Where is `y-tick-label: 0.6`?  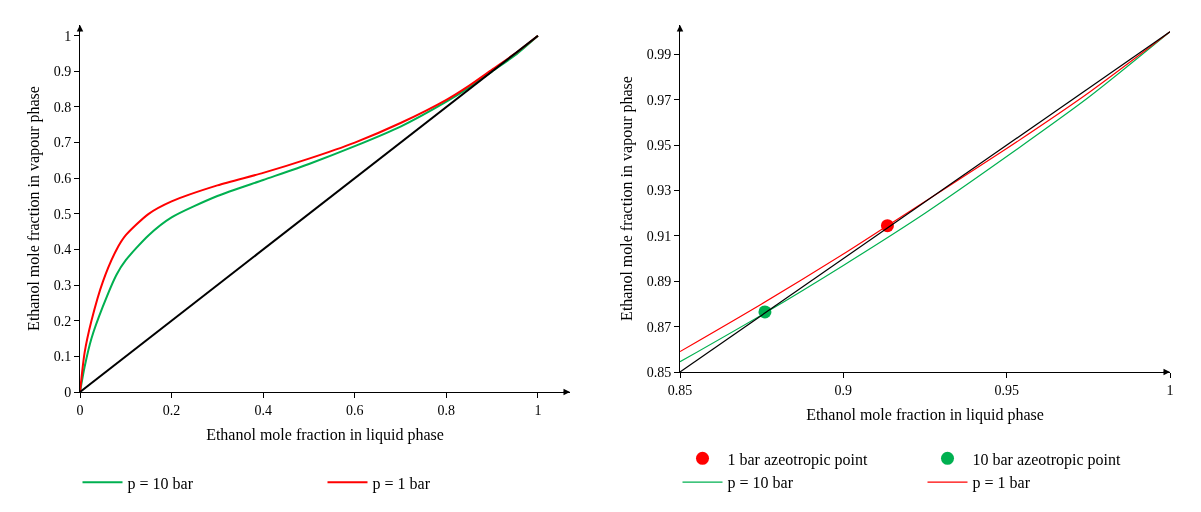 y-tick-label: 0.6 is located at coordinates (62, 179).